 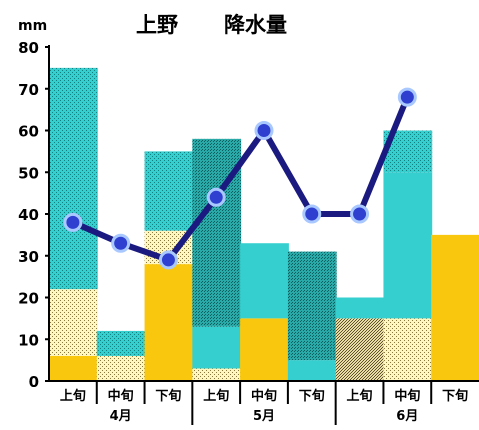 I want to click on y-axis: 0 10 20 30 40 50 60 70 80, so click(x=34, y=215).